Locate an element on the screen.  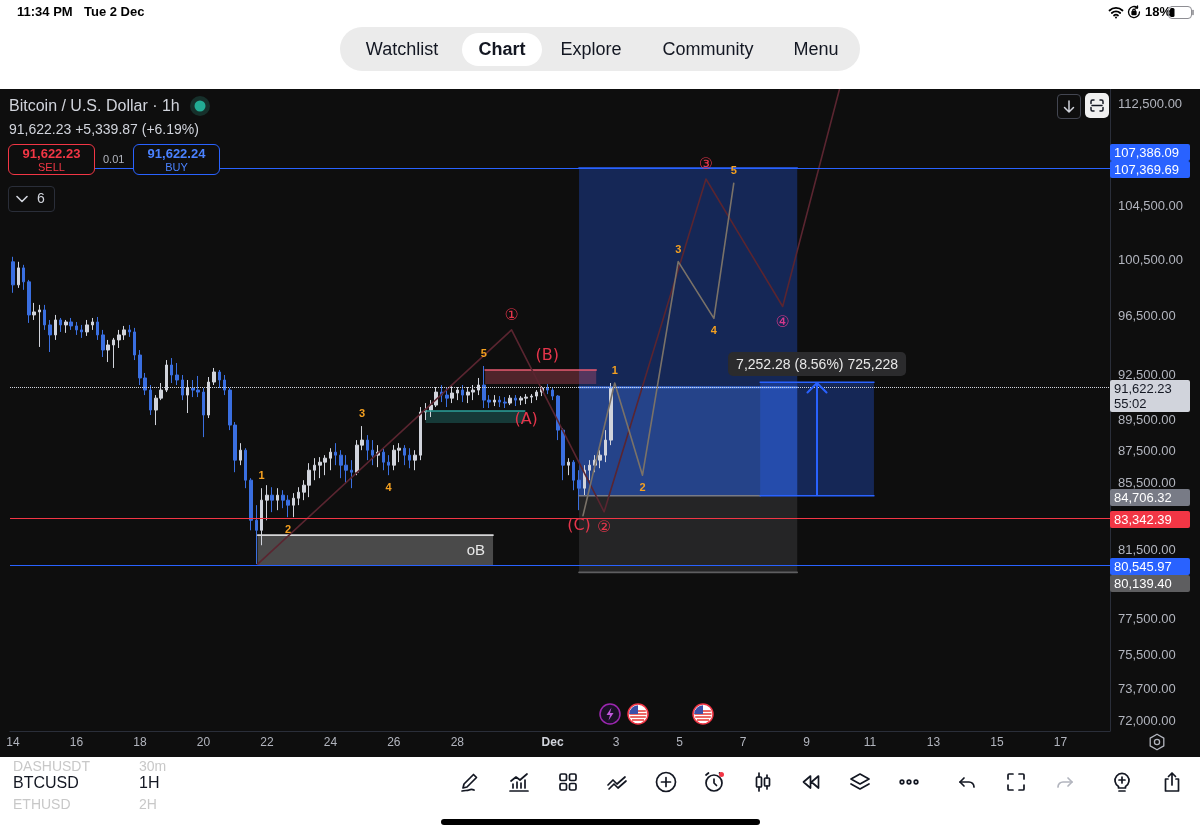
x-tick-label: 5 is located at coordinates (680, 742).